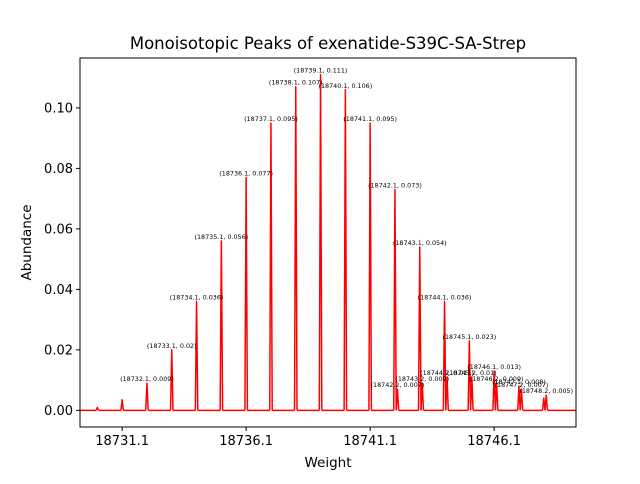 Image resolution: width=640 pixels, height=484 pixels. I want to click on y-axis-label: Abundance, so click(27, 242).